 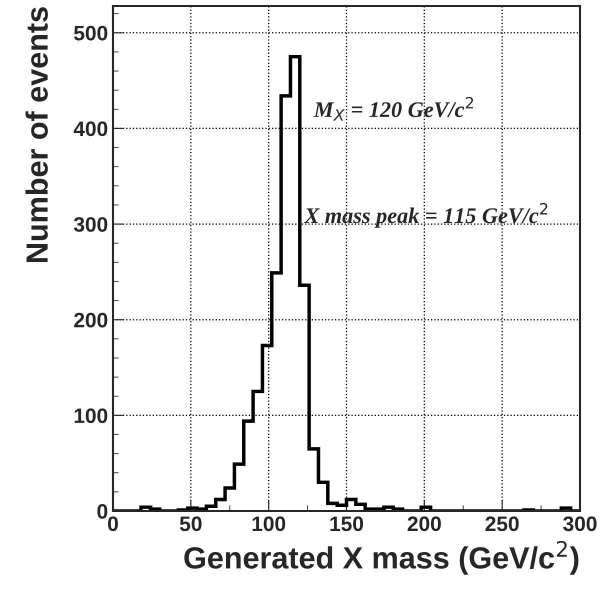 I want to click on y-axis-title: Number of events, so click(x=36, y=134).